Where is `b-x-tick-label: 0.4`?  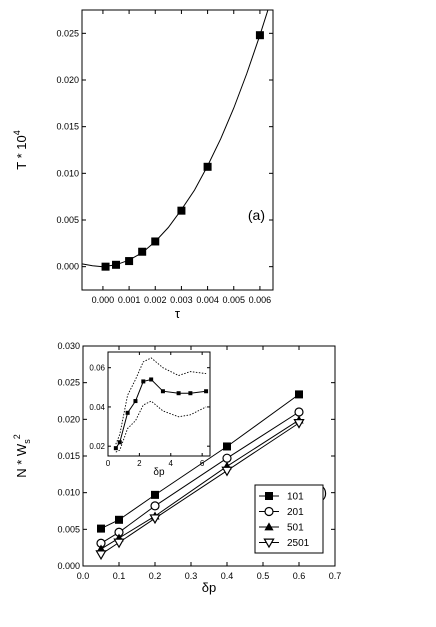
b-x-tick-label: 0.4 is located at coordinates (227, 576).